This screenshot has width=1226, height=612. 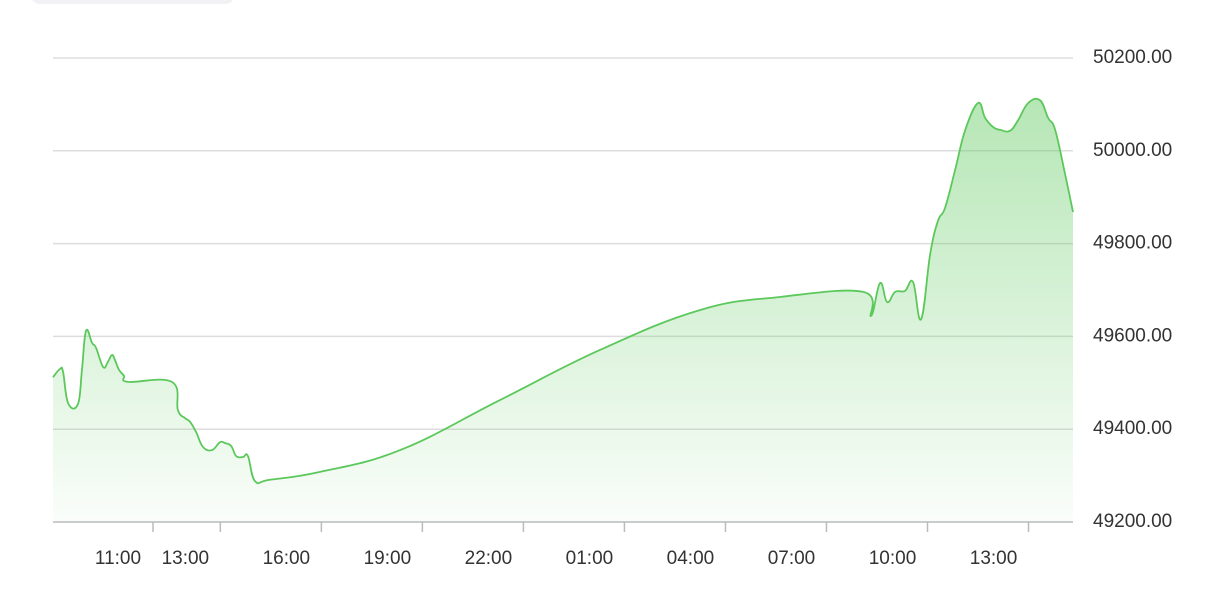 I want to click on x-tick-label: 04:00, so click(x=691, y=558).